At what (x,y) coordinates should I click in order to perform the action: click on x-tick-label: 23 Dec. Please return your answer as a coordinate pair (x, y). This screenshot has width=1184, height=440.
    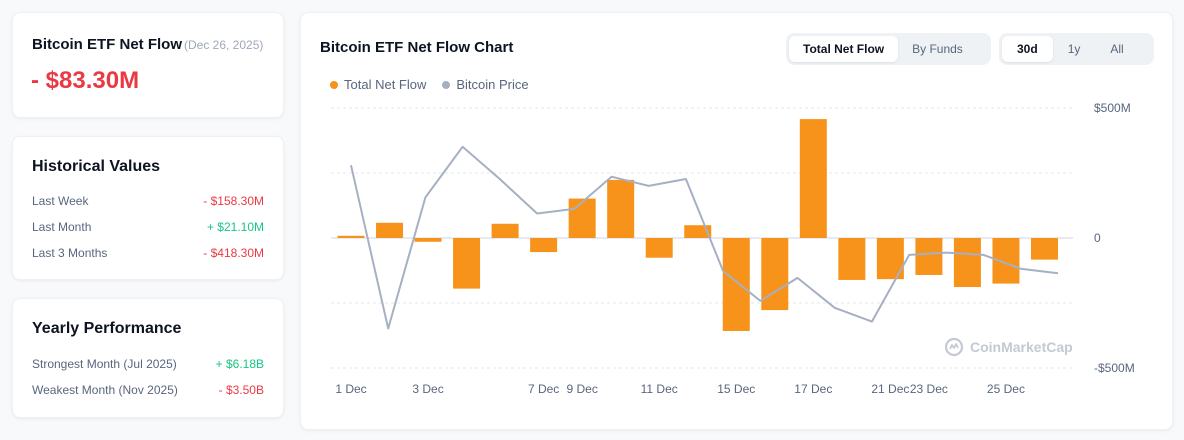
    Looking at the image, I should click on (929, 389).